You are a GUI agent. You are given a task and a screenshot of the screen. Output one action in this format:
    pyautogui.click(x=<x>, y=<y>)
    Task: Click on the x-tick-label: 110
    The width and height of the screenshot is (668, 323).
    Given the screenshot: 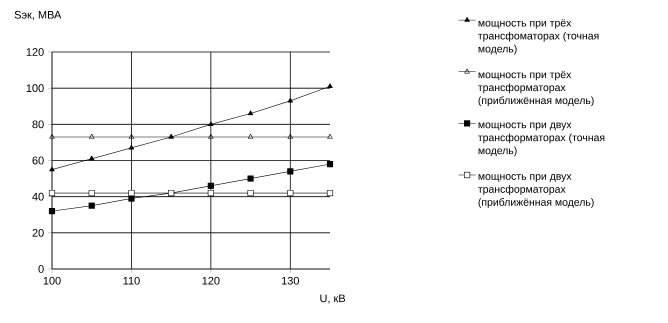 What is the action you would take?
    pyautogui.click(x=132, y=280)
    